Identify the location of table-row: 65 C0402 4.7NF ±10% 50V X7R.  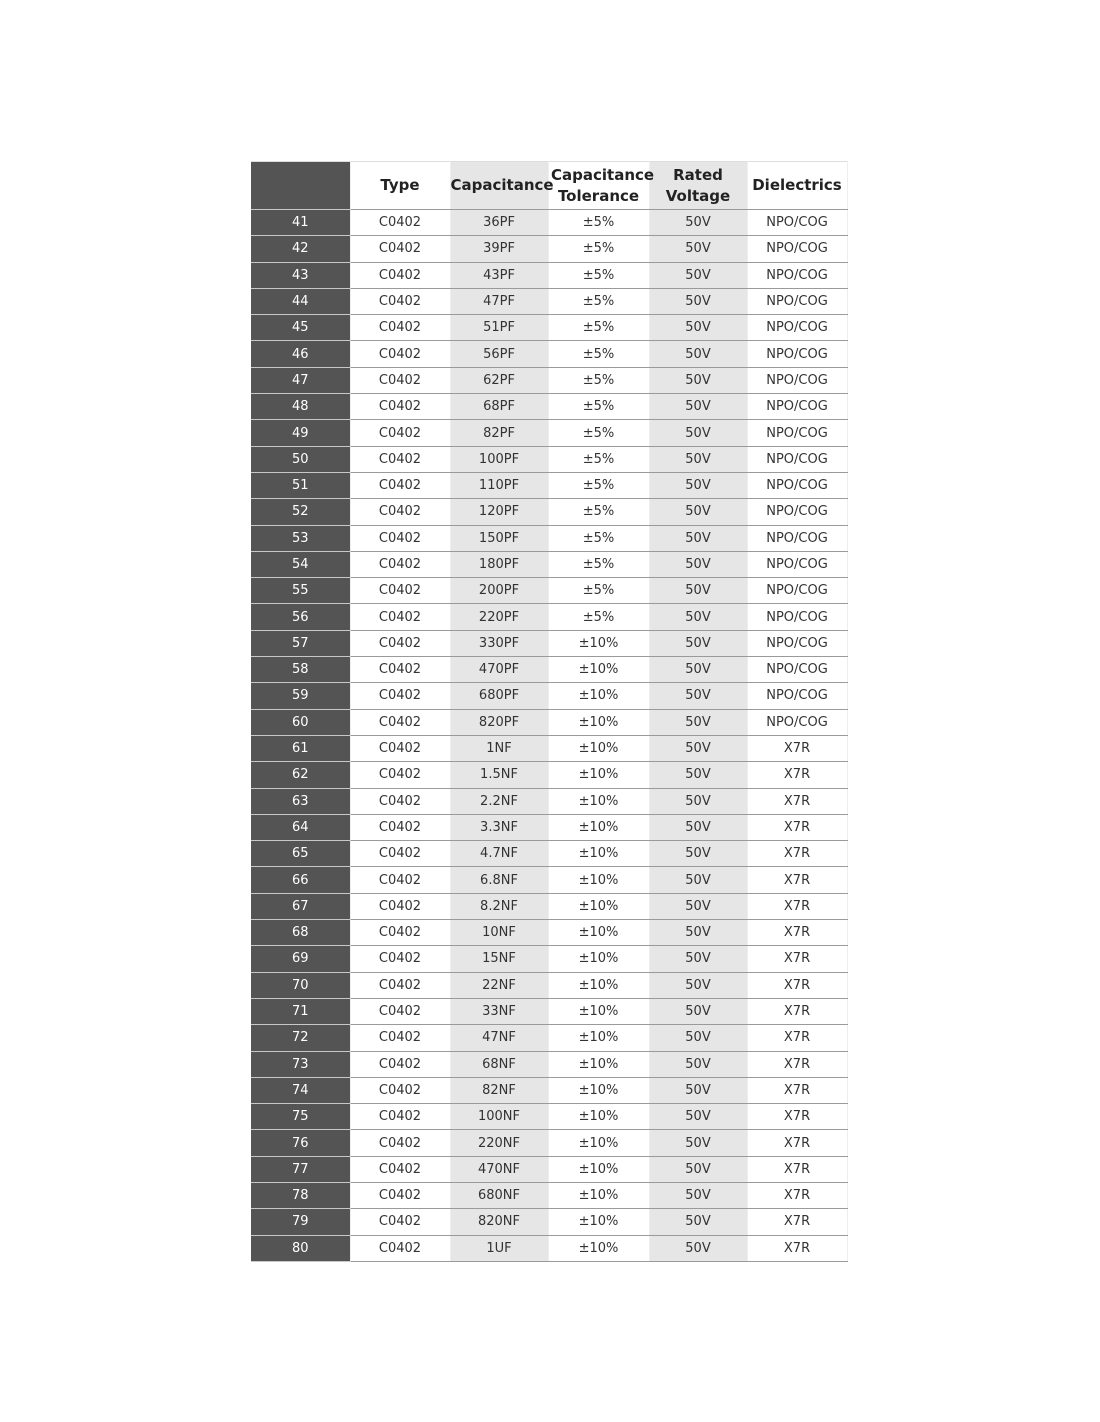
(549, 854).